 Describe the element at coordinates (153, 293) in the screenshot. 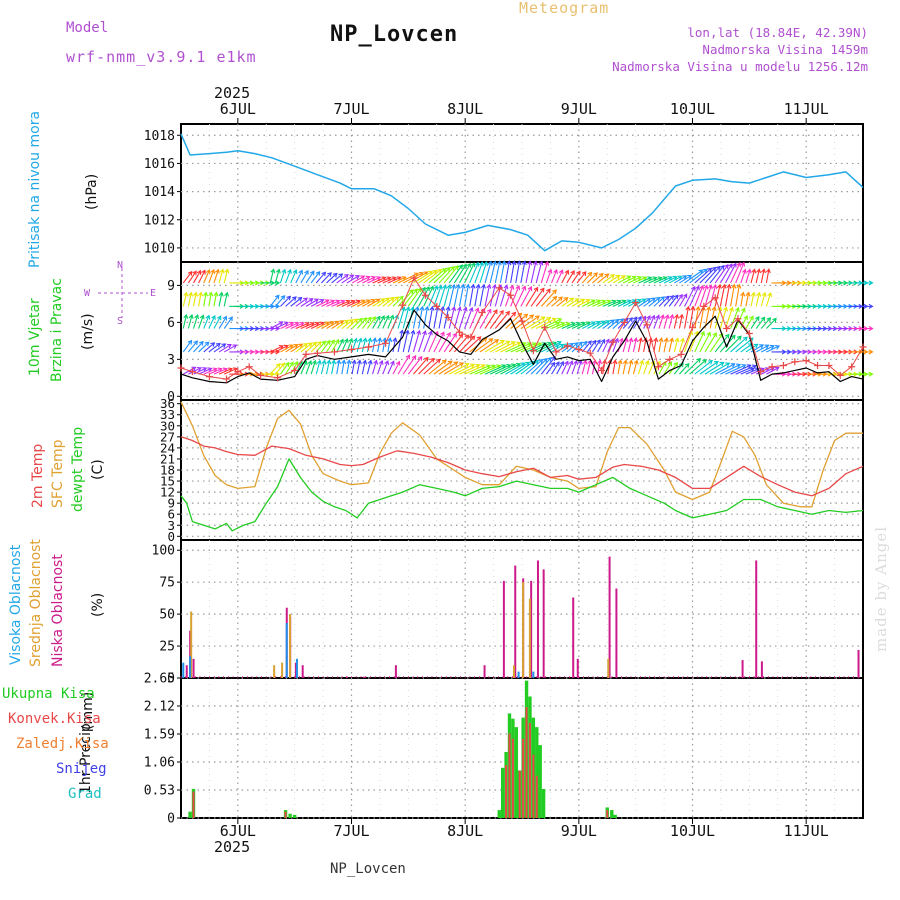

I see `compass-e: E` at that location.